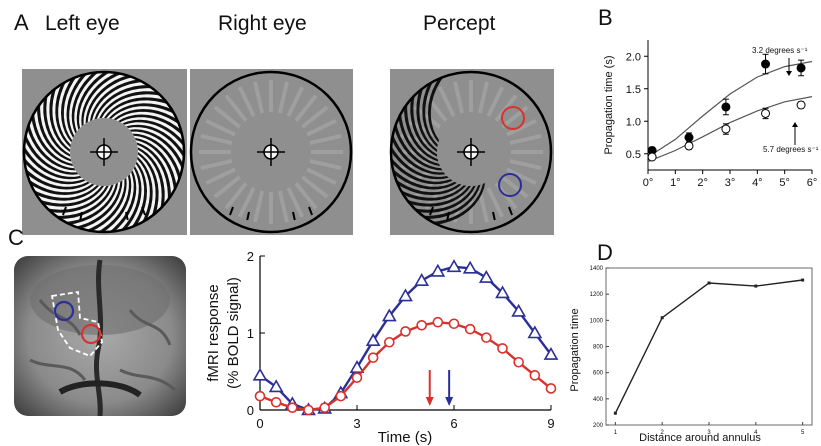 This screenshot has height=446, width=821. What do you see at coordinates (467, 149) in the screenshot?
I see `percept-grating` at bounding box center [467, 149].